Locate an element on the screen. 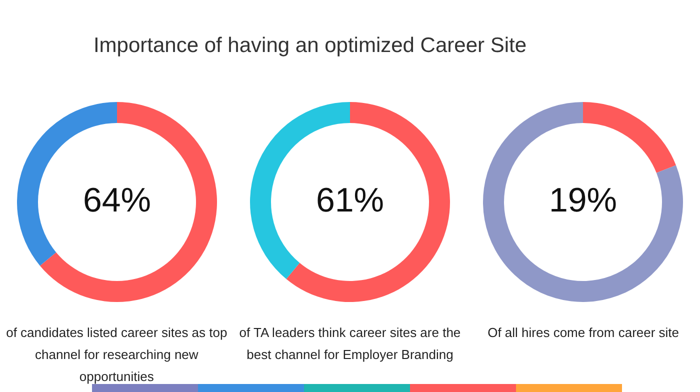 This screenshot has height=392, width=700. data-label: 64% is located at coordinates (116, 200).